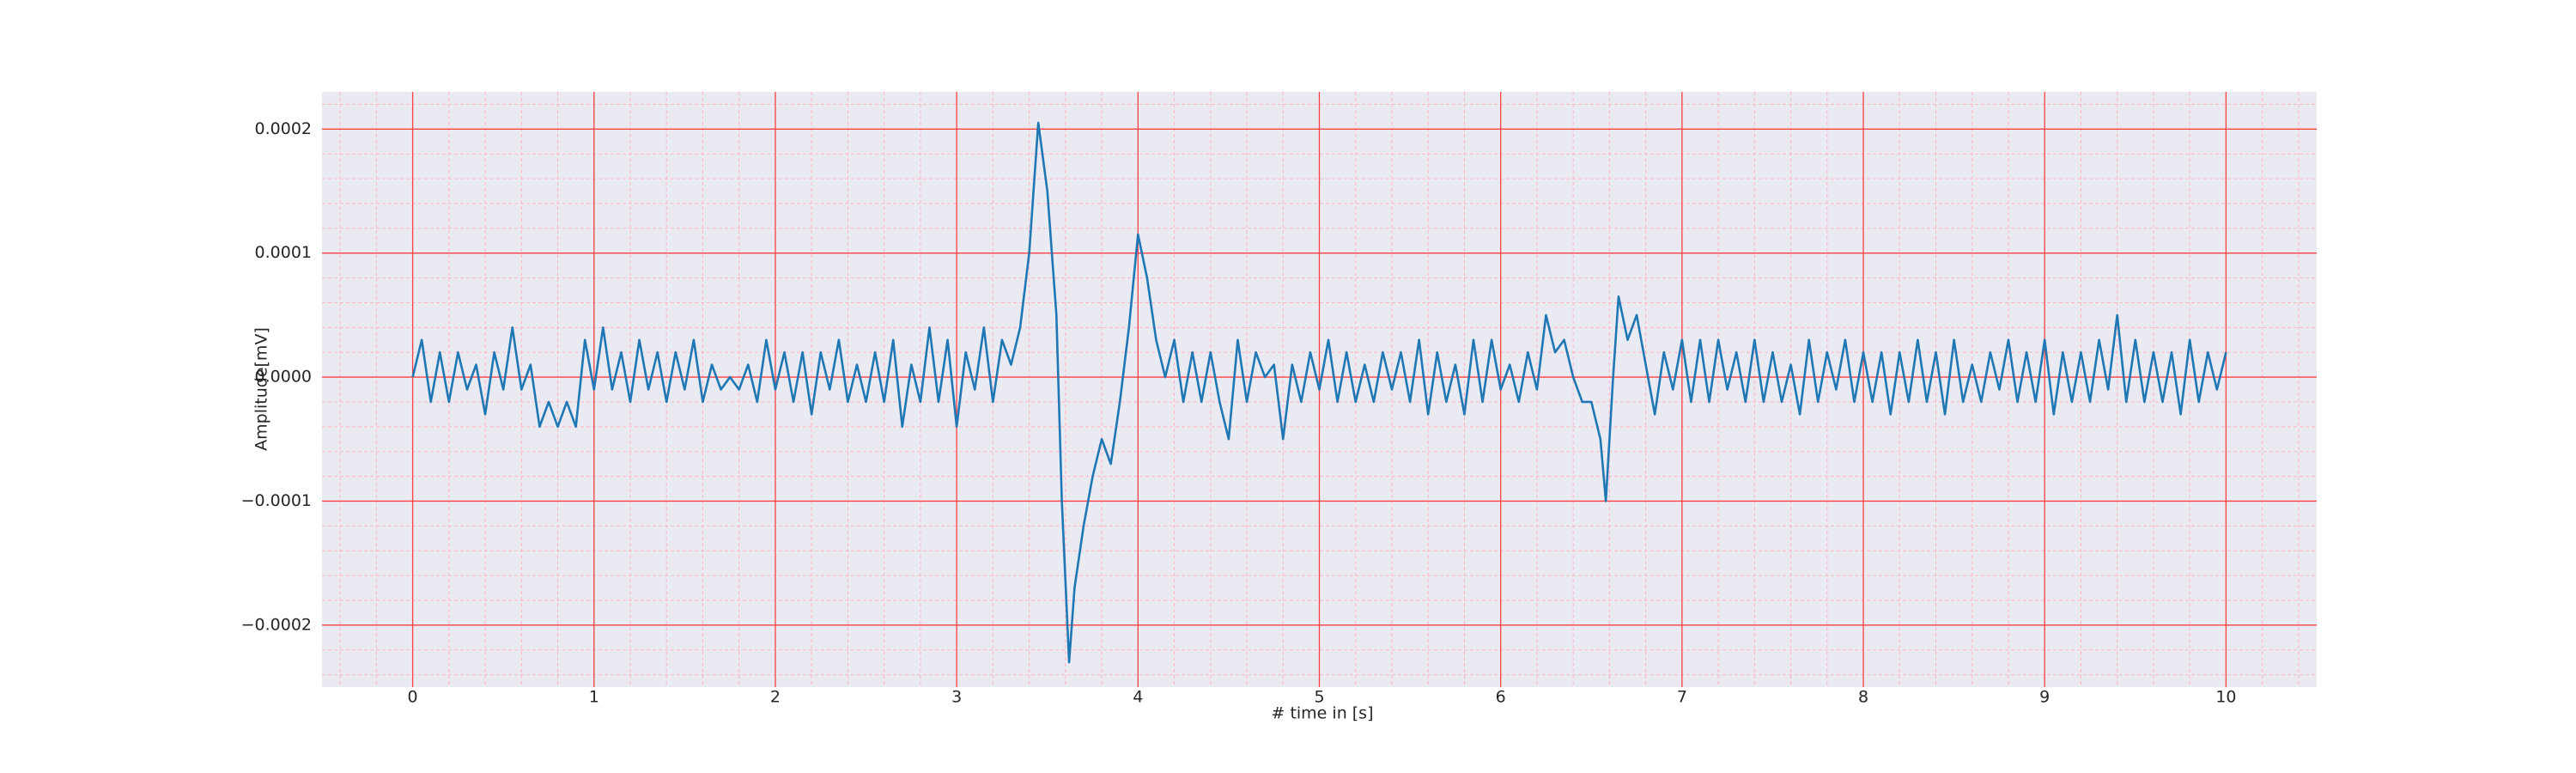  I want to click on x-tick-label: 7, so click(1682, 697).